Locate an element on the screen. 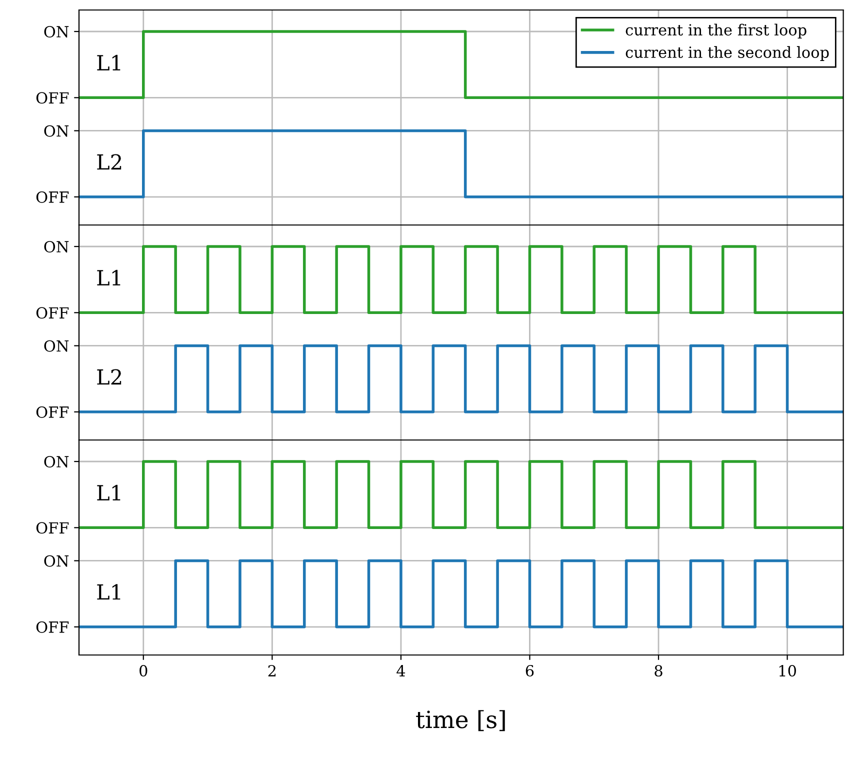 This screenshot has width=845, height=761. x-tick-label: 8 is located at coordinates (658, 670).